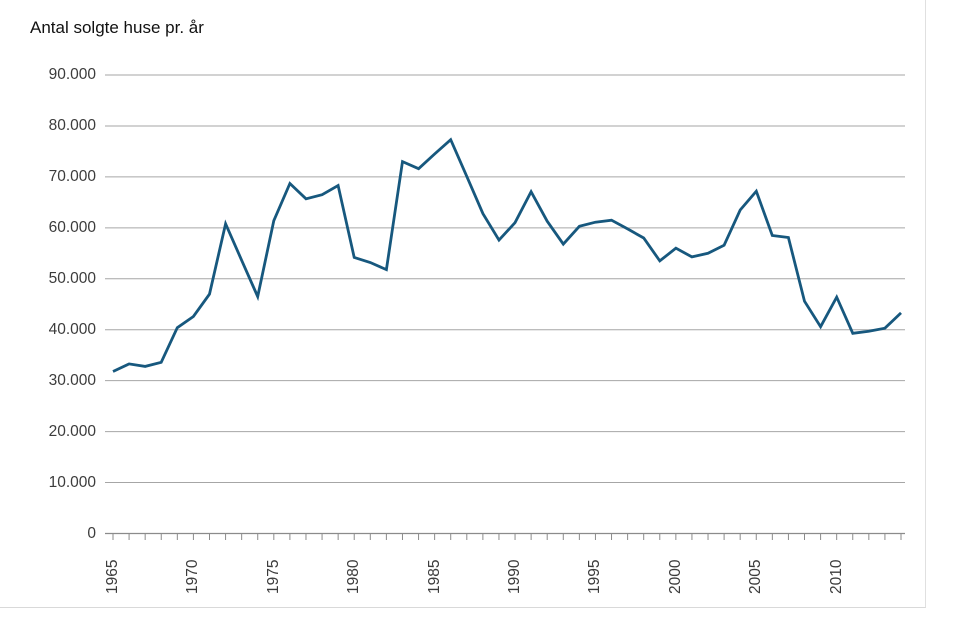 This screenshot has width=960, height=643. What do you see at coordinates (756, 576) in the screenshot?
I see `x-axis-tick-label: 2005` at bounding box center [756, 576].